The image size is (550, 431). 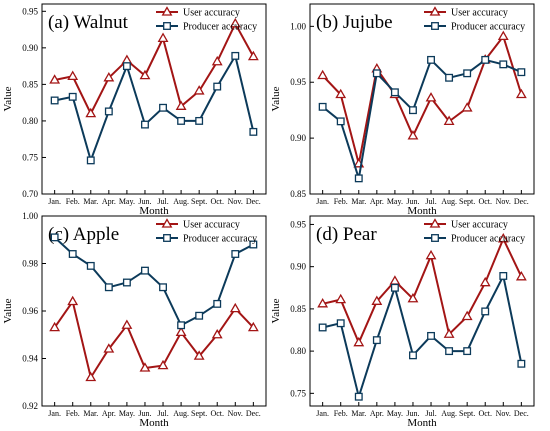 I want to click on x-tick-label: Apr., so click(x=109, y=413).